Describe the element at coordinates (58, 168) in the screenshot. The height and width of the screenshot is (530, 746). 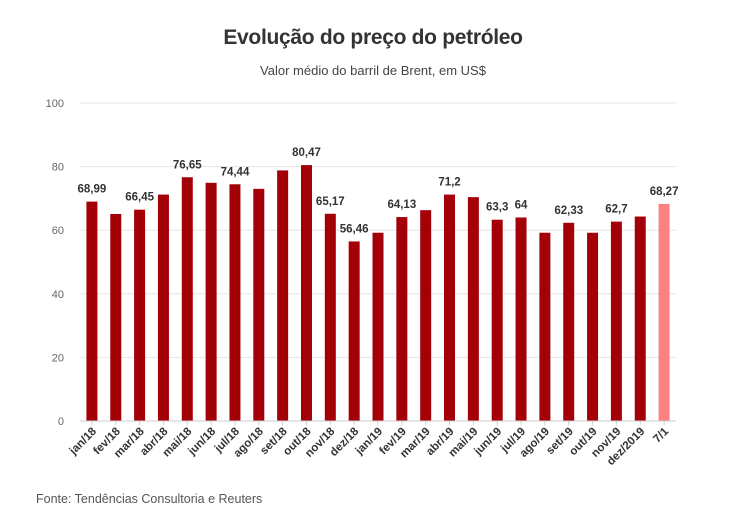
I see `y-tick-label: 80` at that location.